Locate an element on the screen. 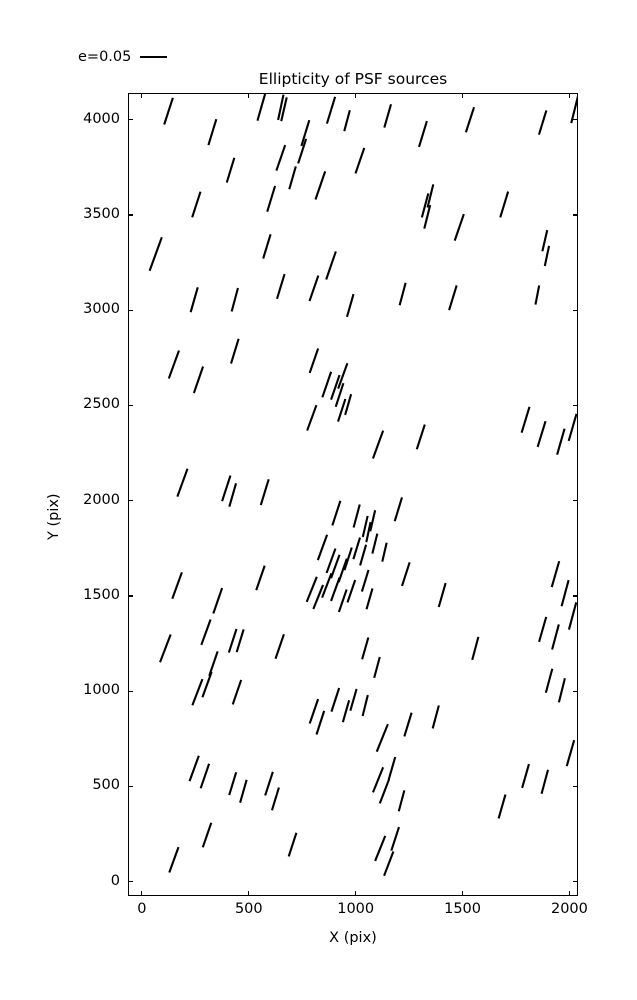 This screenshot has width=637, height=1000. x-axis-label: X (pix) is located at coordinates (353, 938).